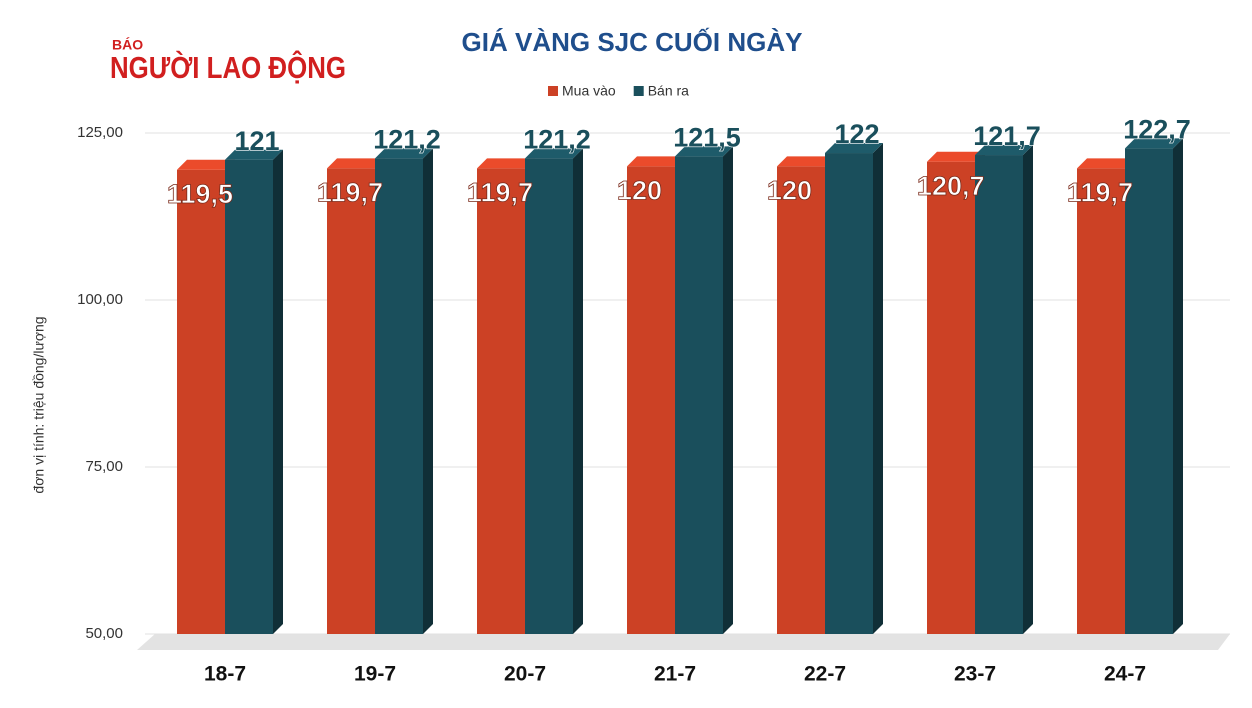  I want to click on x-tick-label: 19-7, so click(375, 674).